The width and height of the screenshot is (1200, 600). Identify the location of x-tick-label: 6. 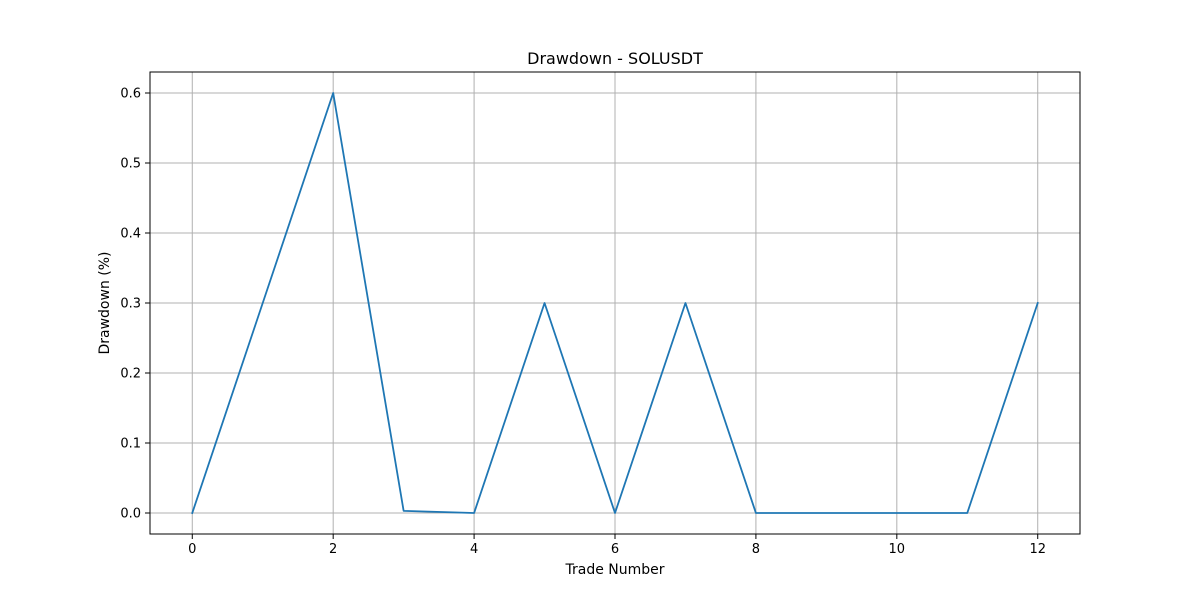
(615, 549).